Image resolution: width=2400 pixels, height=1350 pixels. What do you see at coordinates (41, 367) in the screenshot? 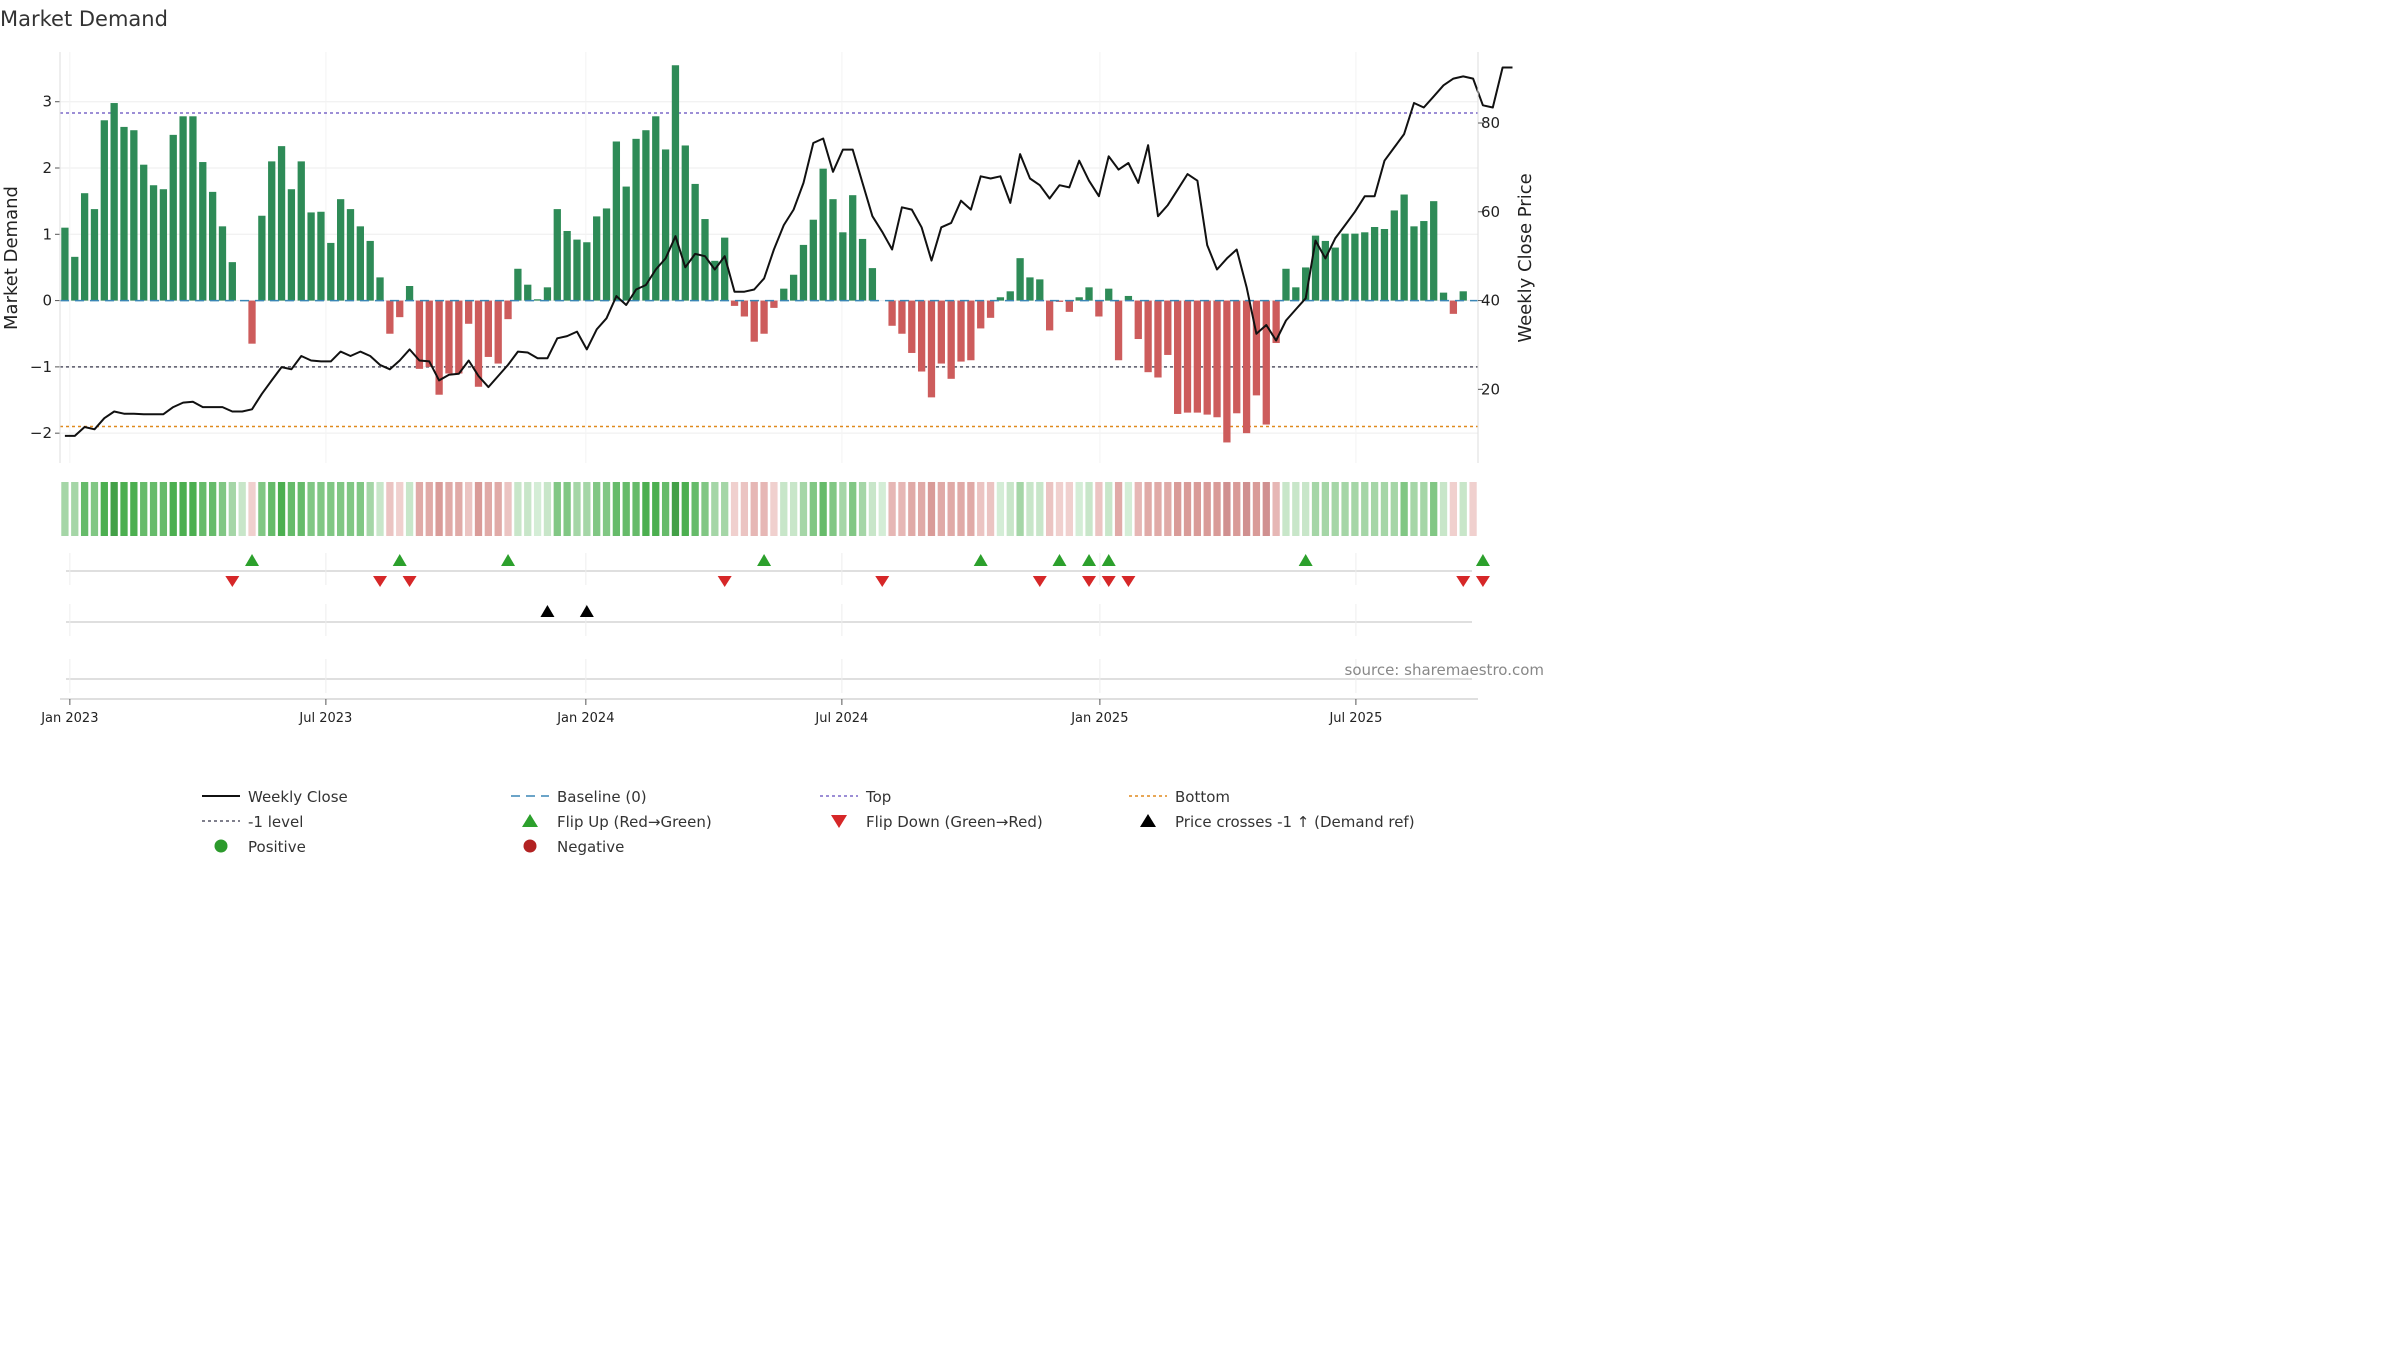
I see `left-tick-label: −1` at bounding box center [41, 367].